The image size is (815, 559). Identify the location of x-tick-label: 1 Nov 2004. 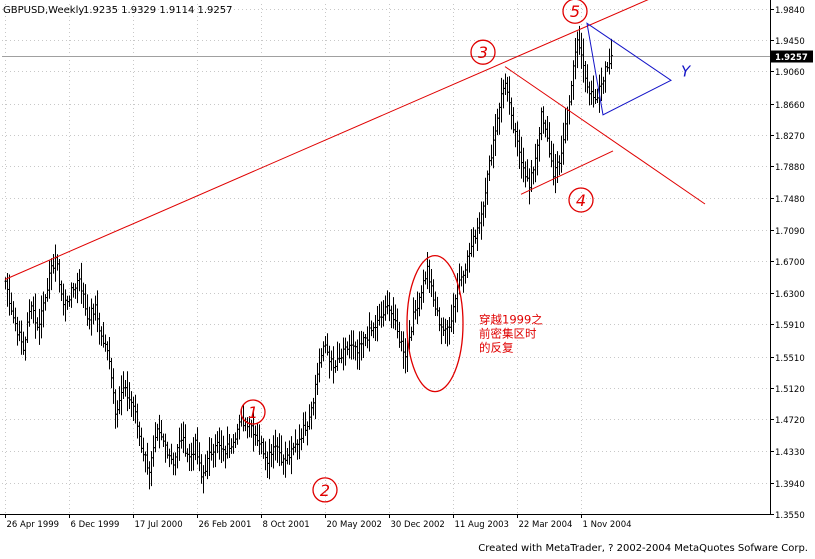
(607, 525).